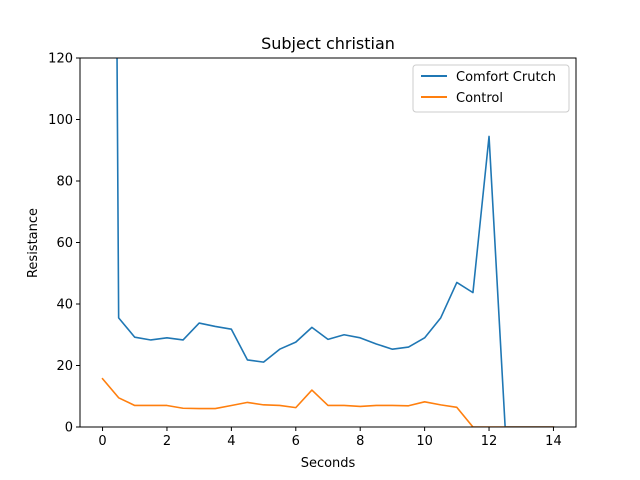  I want to click on y-axis-ticks: 0 20 40 60 80 100 120, so click(64, 244).